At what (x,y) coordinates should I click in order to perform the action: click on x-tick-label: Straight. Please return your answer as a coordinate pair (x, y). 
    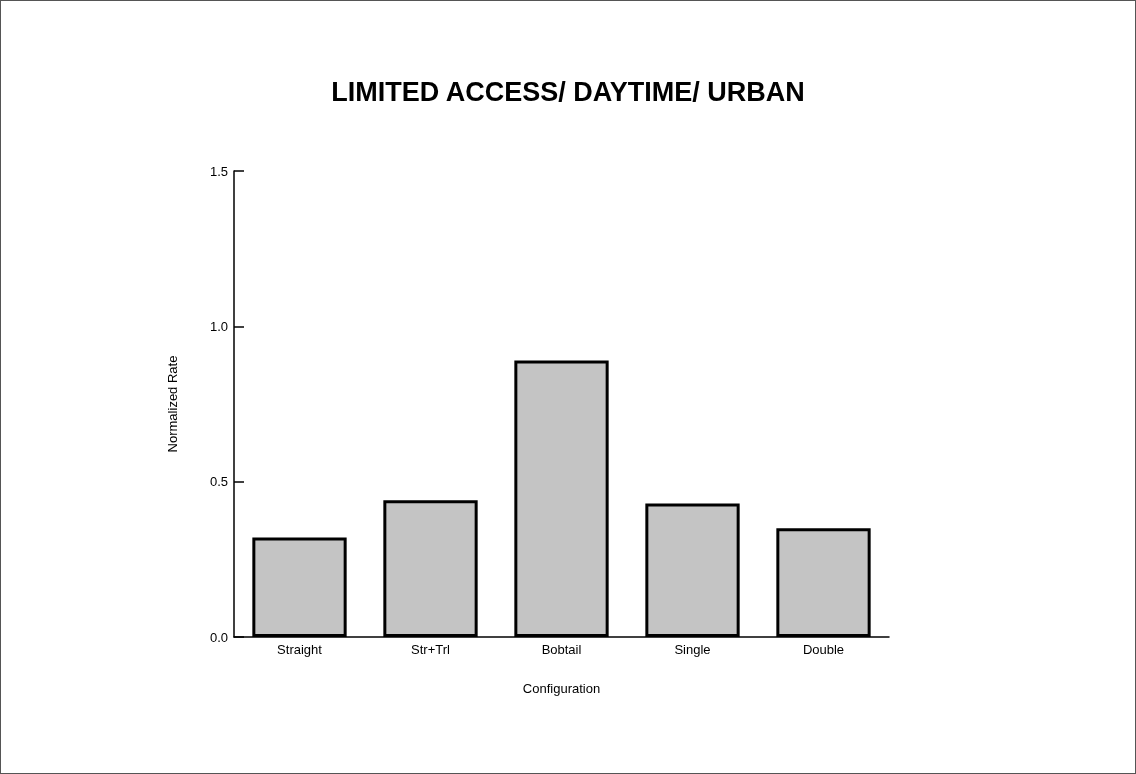
    Looking at the image, I should click on (300, 649).